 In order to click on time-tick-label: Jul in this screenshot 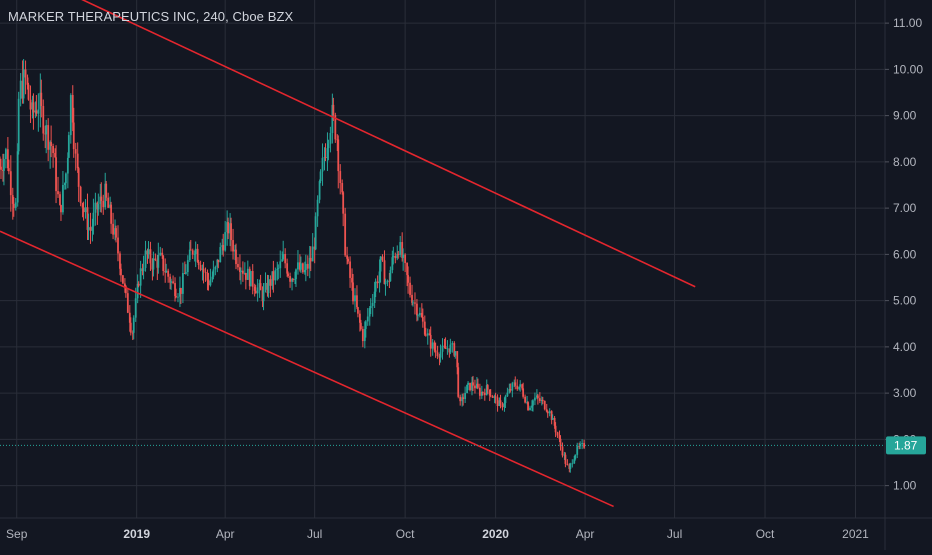, I will do `click(314, 534)`.